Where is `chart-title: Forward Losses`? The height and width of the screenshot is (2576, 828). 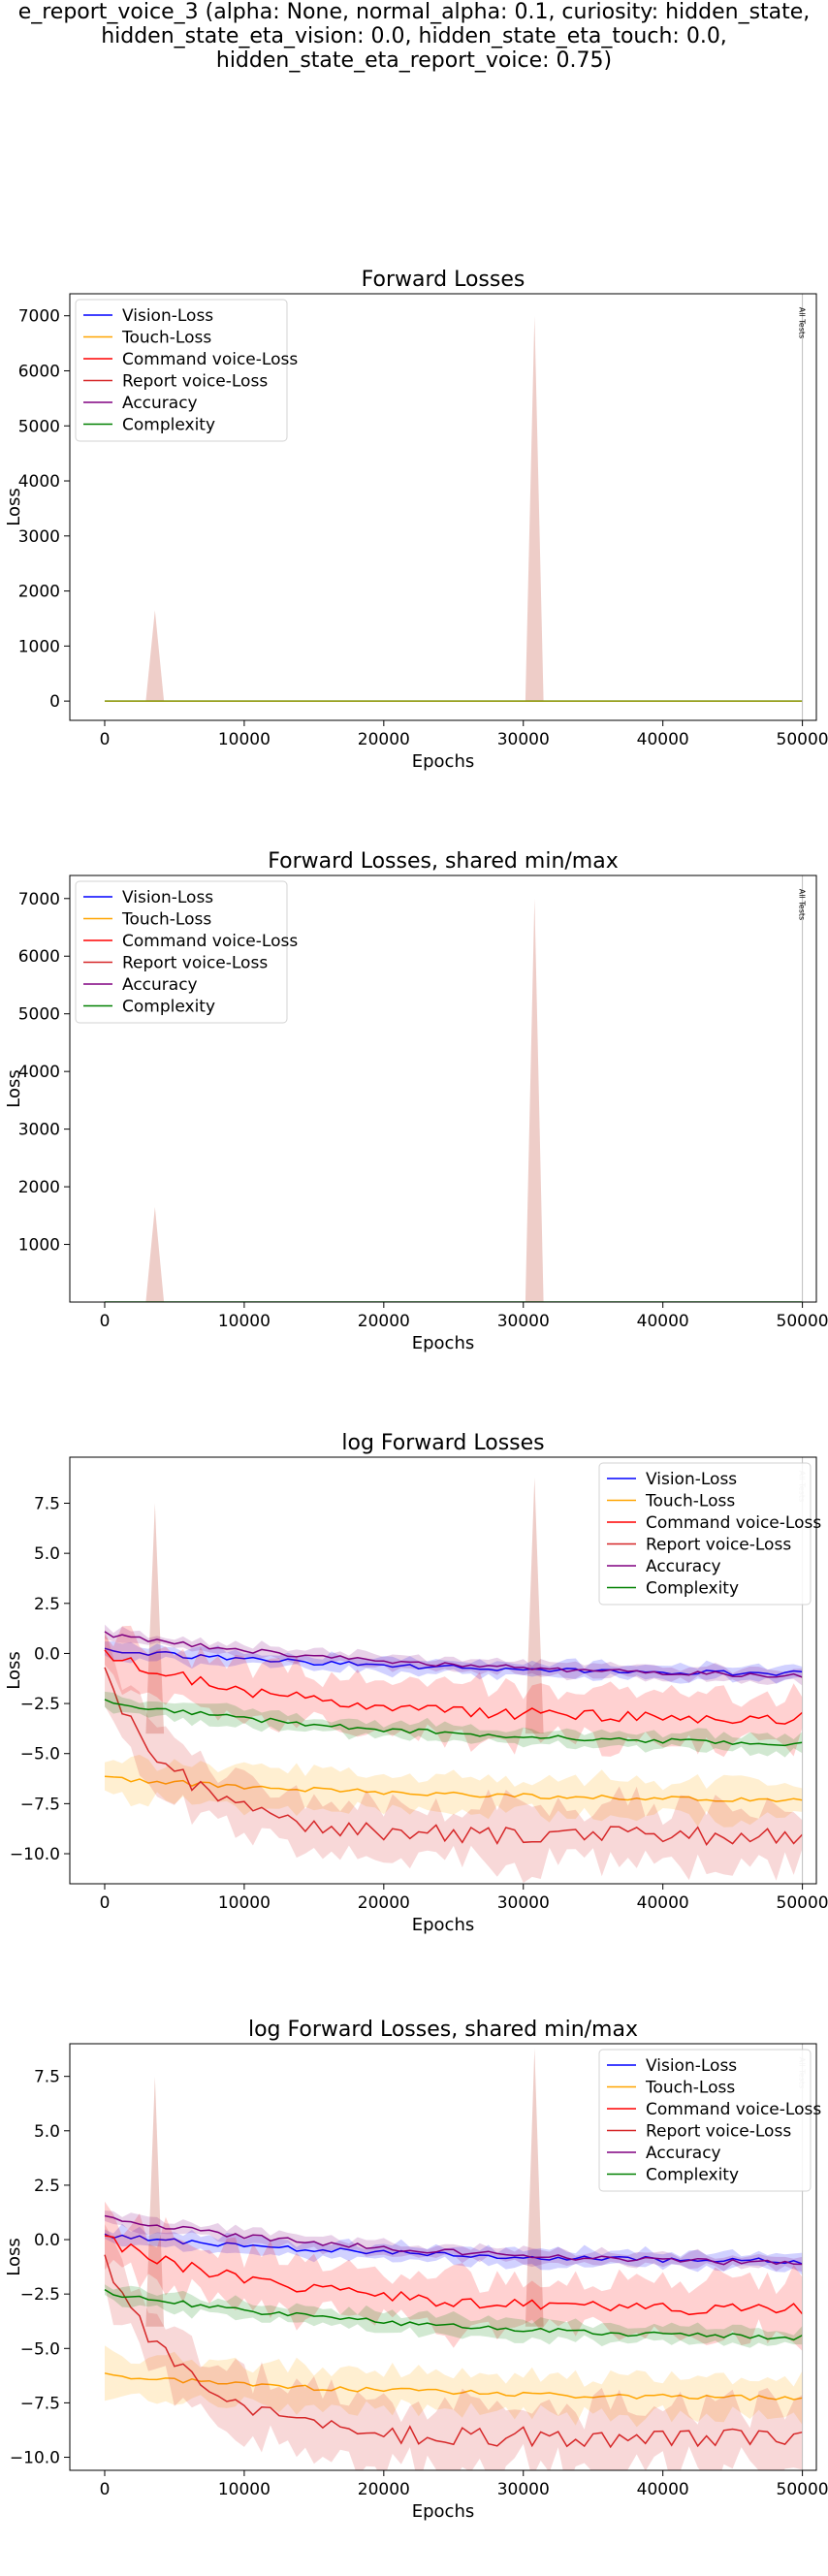 chart-title: Forward Losses is located at coordinates (443, 280).